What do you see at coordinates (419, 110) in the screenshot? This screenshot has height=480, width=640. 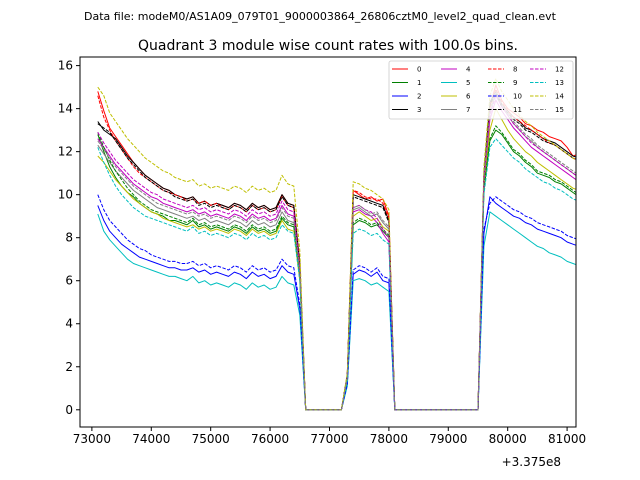 I see `legend-label-3: 3` at bounding box center [419, 110].